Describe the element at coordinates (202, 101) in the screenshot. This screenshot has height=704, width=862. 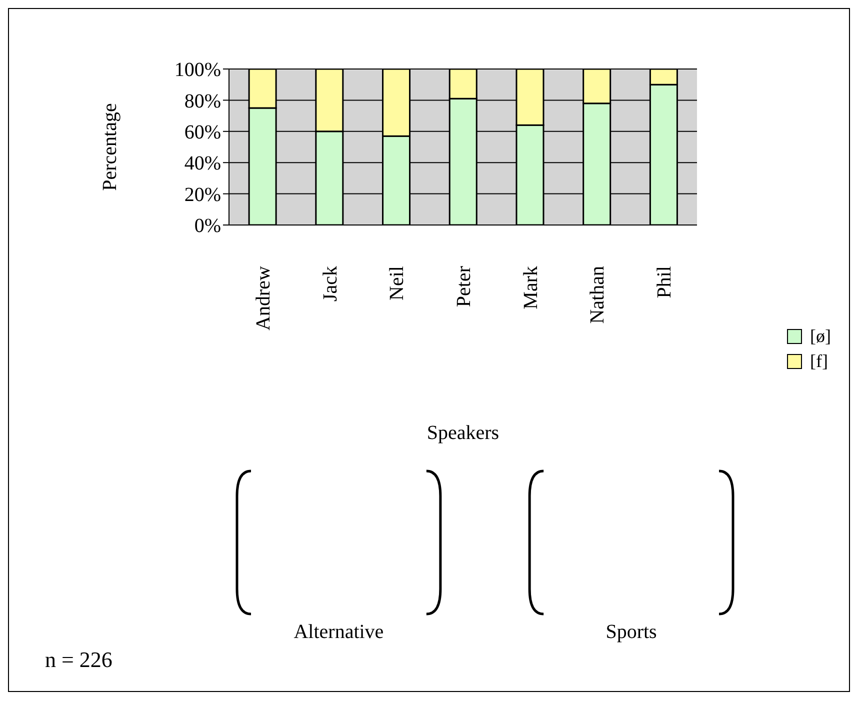
I see `y-tick-label: 80%` at that location.